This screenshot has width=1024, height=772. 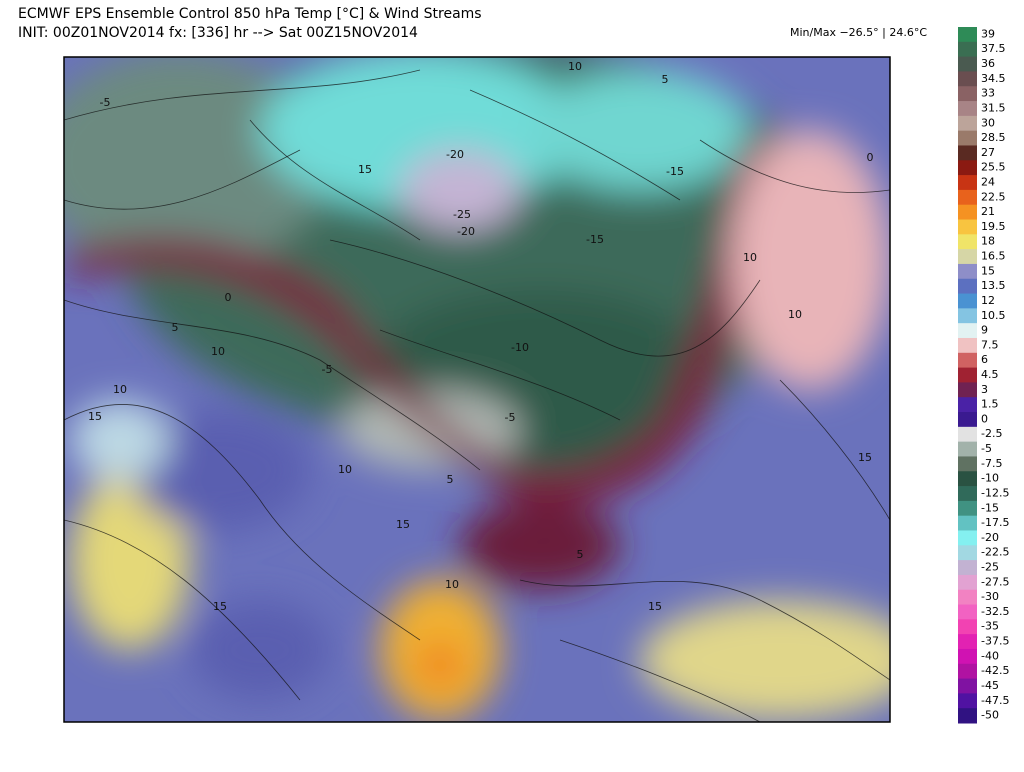 I want to click on colorbar-label: 39, so click(x=988, y=33).